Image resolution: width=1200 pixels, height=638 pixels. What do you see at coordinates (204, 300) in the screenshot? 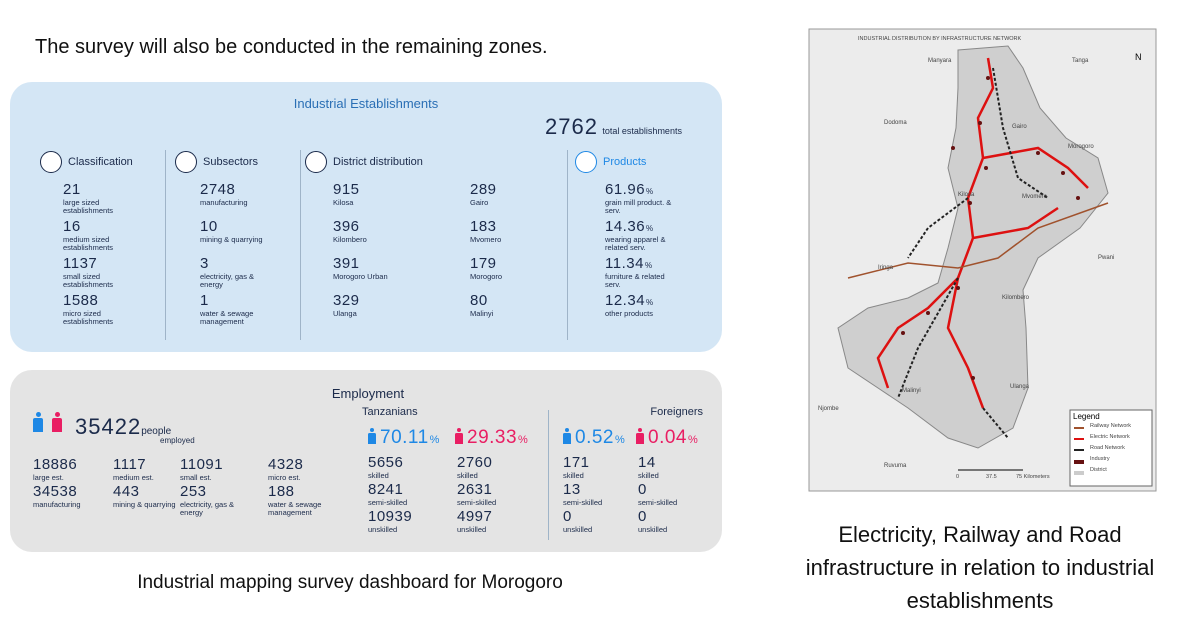
I see `stat-value: 1` at bounding box center [204, 300].